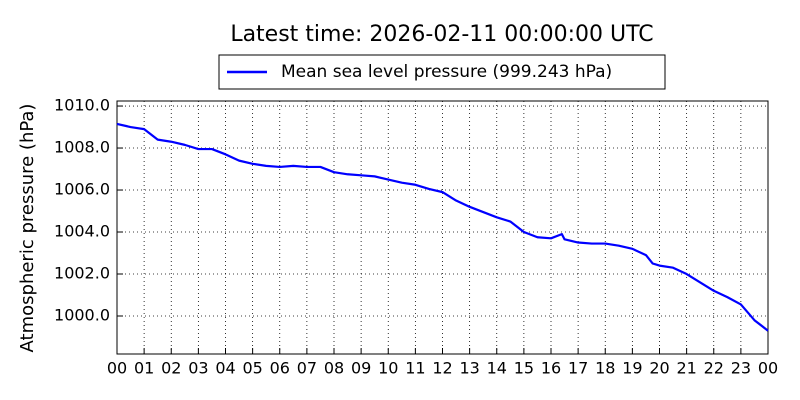 The width and height of the screenshot is (800, 400). What do you see at coordinates (82, 314) in the screenshot?
I see `y-tick-label: 1000.0` at bounding box center [82, 314].